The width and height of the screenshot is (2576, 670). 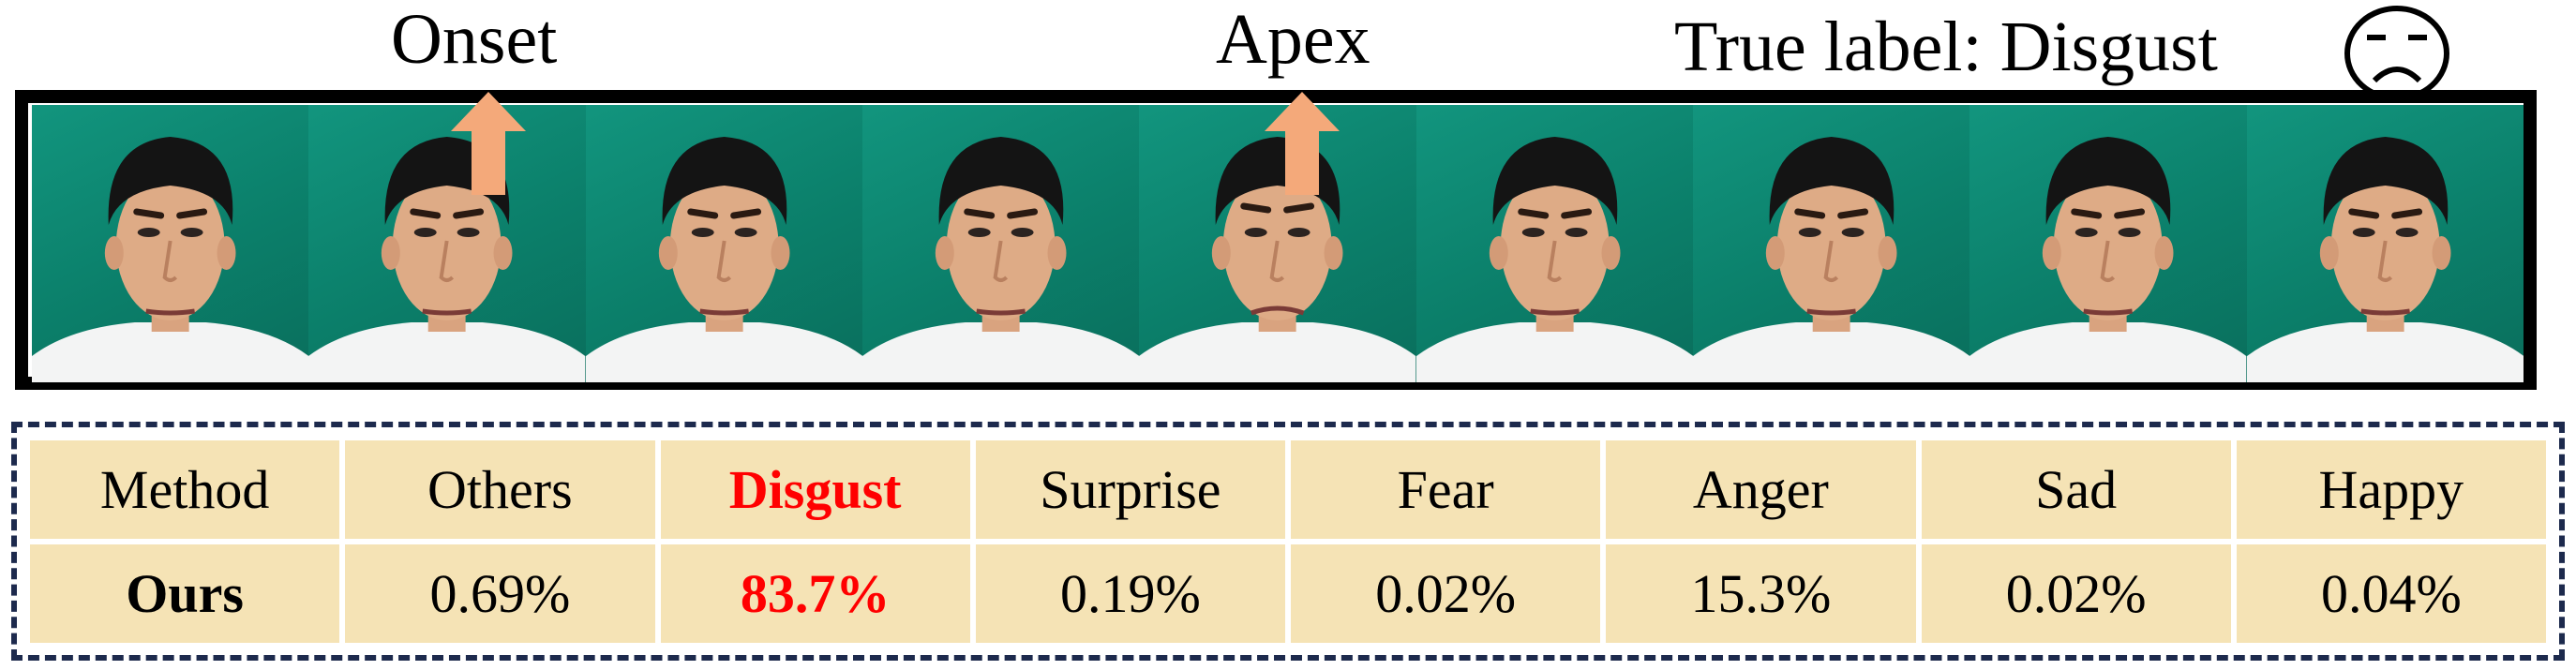 I want to click on onset-up-arrow-icon, so click(x=488, y=144).